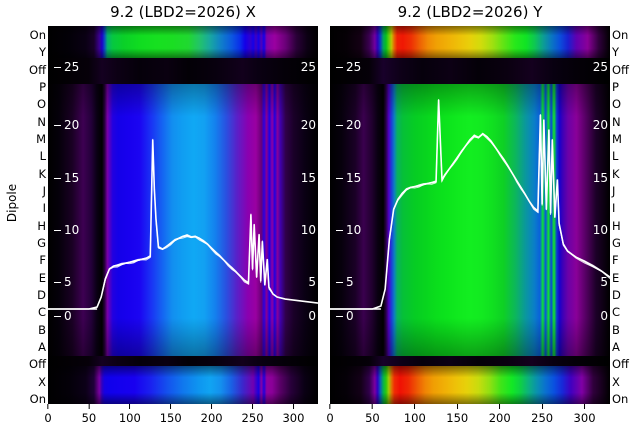 The width and height of the screenshot is (640, 440). Describe the element at coordinates (42, 347) in the screenshot. I see `dipole-label-a-18: A` at that location.